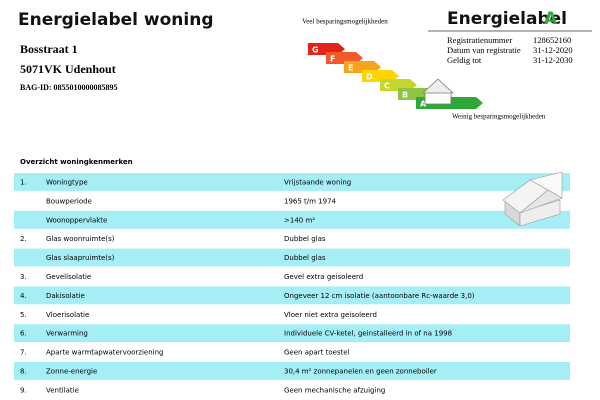 The width and height of the screenshot is (600, 400). What do you see at coordinates (69, 201) in the screenshot?
I see `row-label: Bouwperiode` at bounding box center [69, 201].